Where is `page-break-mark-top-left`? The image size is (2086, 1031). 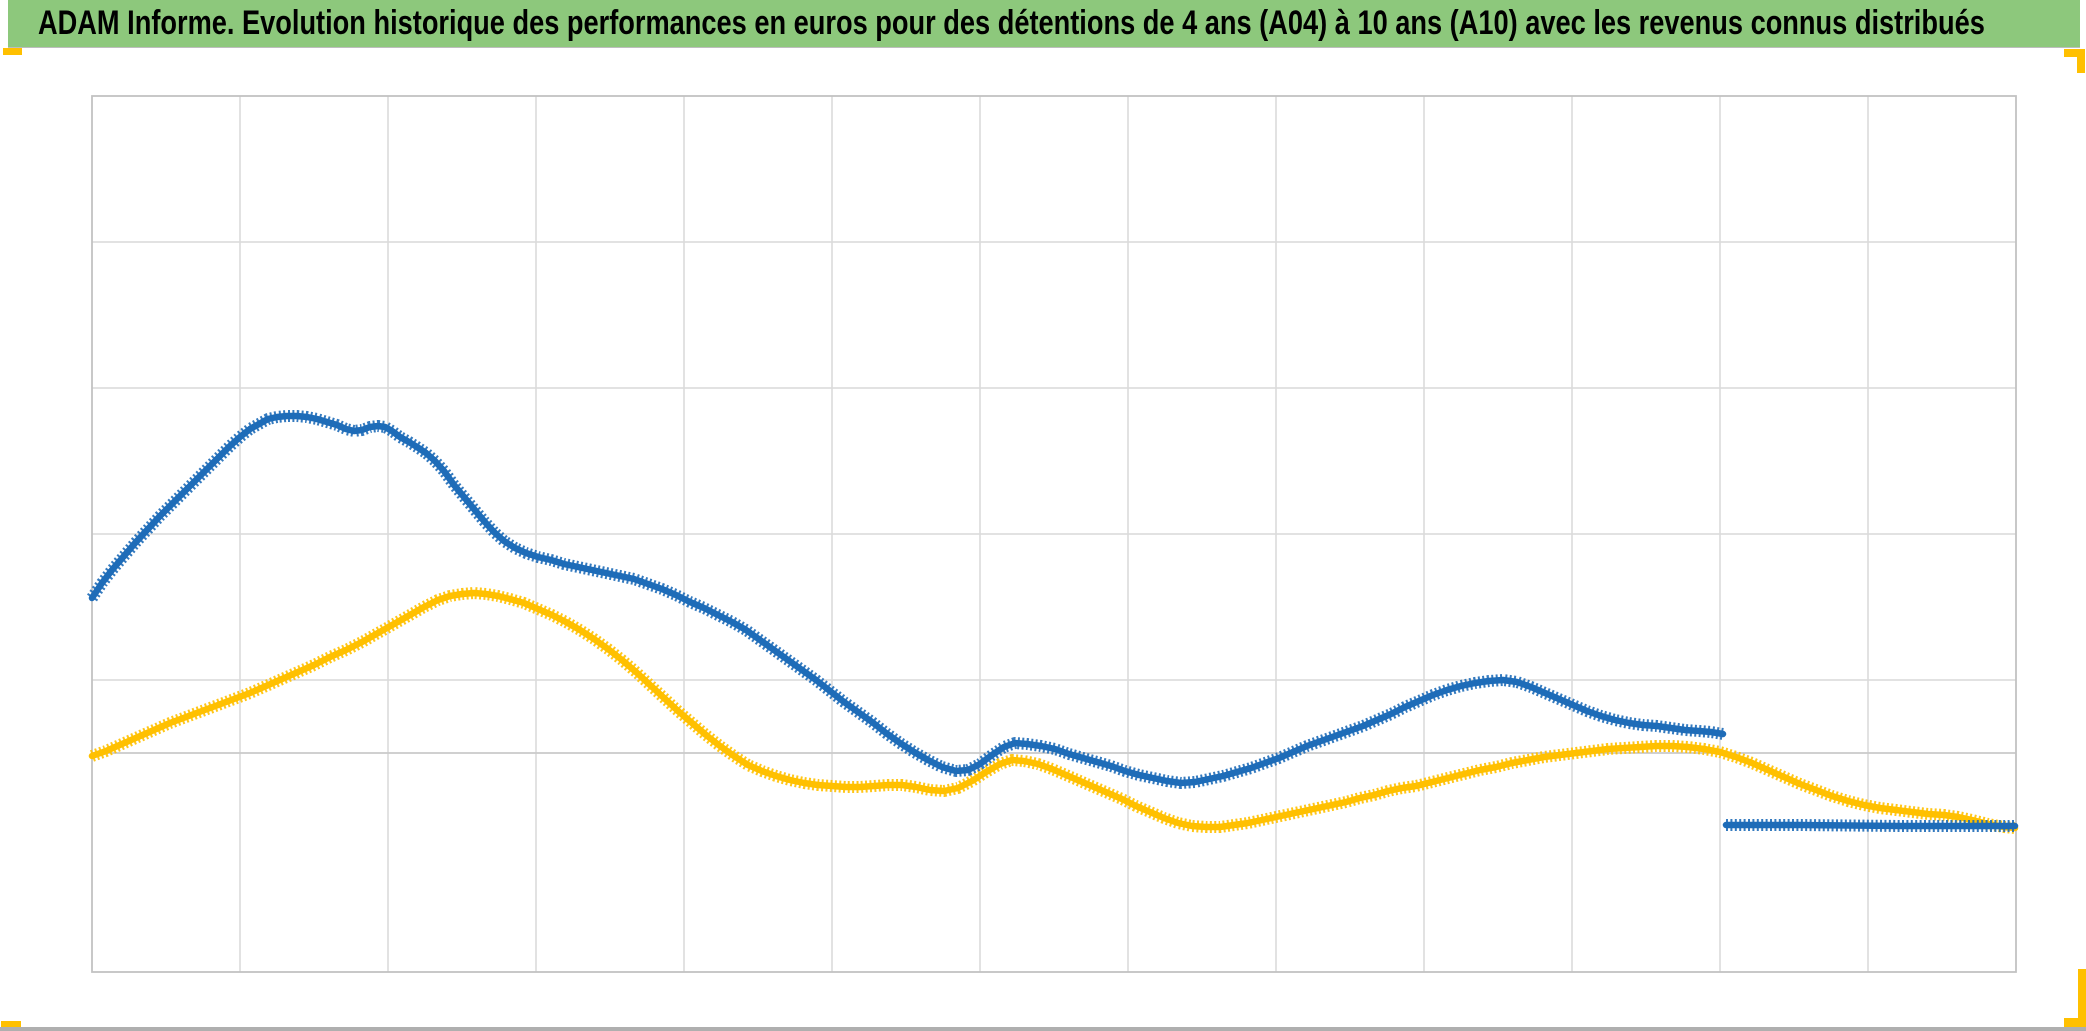
page-break-mark-top-left is located at coordinates (12, 51).